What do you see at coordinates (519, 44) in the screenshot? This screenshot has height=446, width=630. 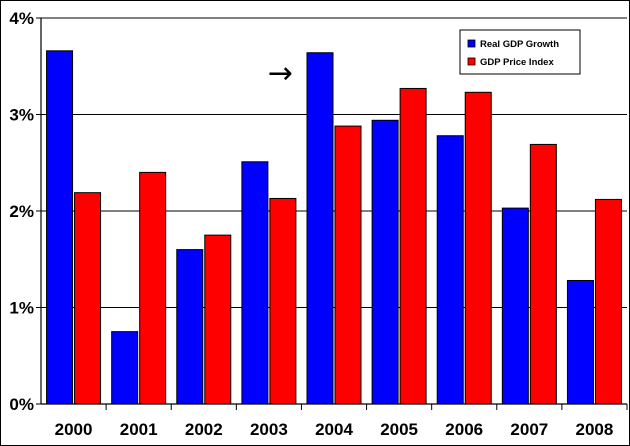 I see `legend-label: Real GDP Growth` at bounding box center [519, 44].